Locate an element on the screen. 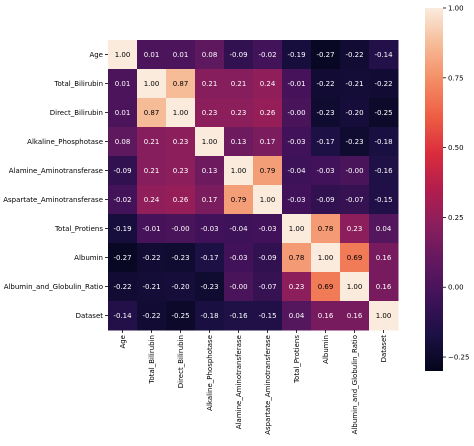 Image resolution: width=474 pixels, height=446 pixels. x-tick-label: Age is located at coordinates (123, 342).